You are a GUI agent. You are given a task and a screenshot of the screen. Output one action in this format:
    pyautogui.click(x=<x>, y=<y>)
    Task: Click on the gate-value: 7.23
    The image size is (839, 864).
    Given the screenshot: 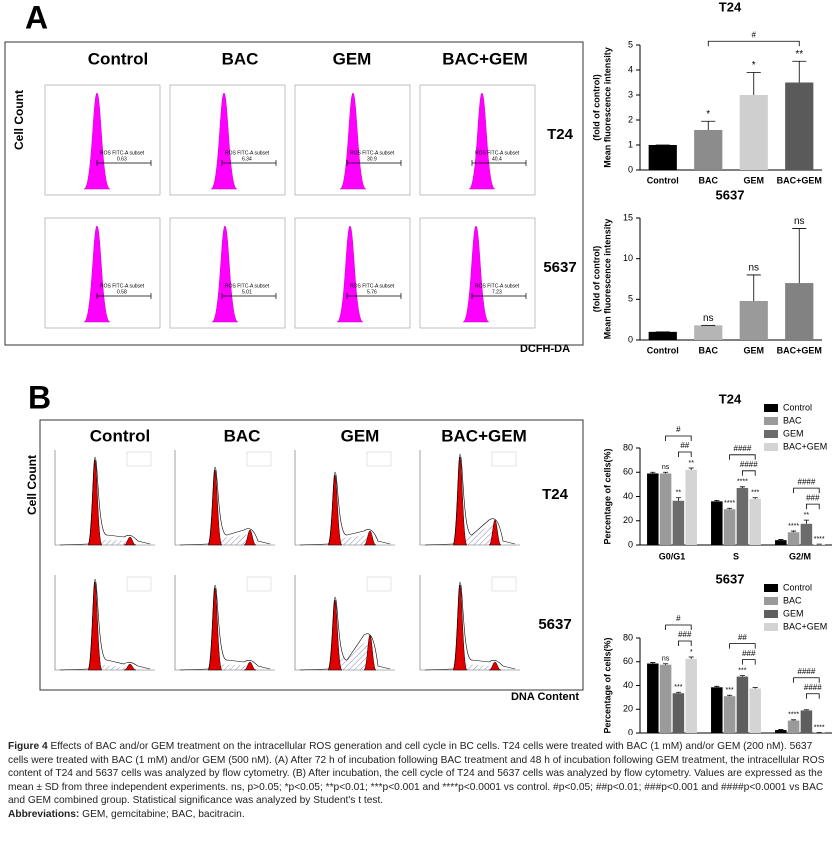 What is the action you would take?
    pyautogui.click(x=497, y=292)
    